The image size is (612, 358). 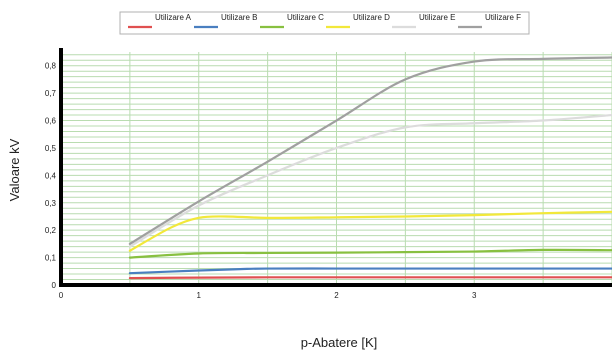 What do you see at coordinates (370, 231) in the screenshot?
I see `series-line-d` at bounding box center [370, 231].